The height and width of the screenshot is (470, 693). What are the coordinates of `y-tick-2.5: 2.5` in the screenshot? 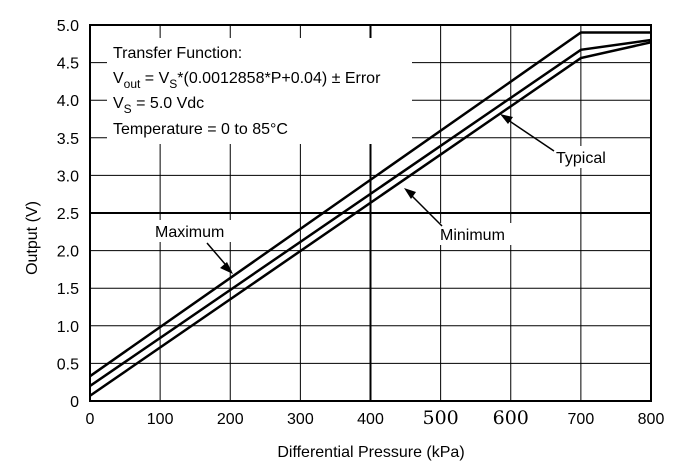 It's located at (68, 214).